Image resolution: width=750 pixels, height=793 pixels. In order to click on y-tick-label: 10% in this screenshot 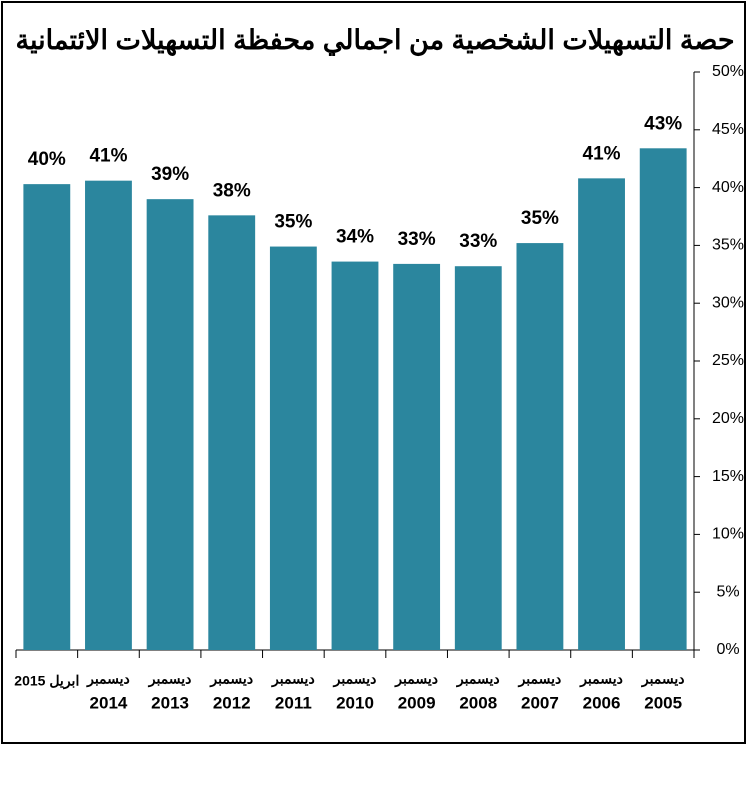, I will do `click(728, 534)`.